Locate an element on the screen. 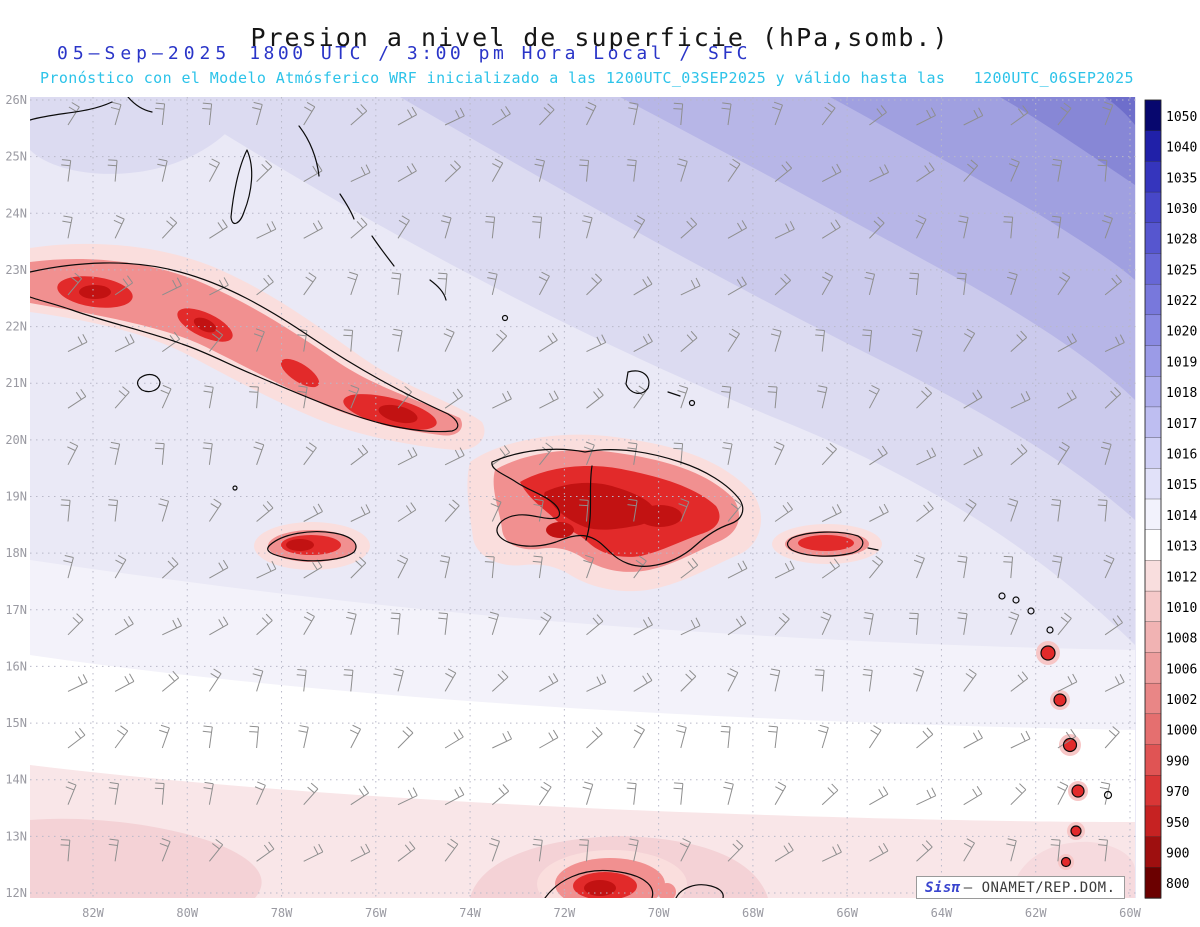  lesser-antilles-coastlines is located at coordinates (1055, 730).